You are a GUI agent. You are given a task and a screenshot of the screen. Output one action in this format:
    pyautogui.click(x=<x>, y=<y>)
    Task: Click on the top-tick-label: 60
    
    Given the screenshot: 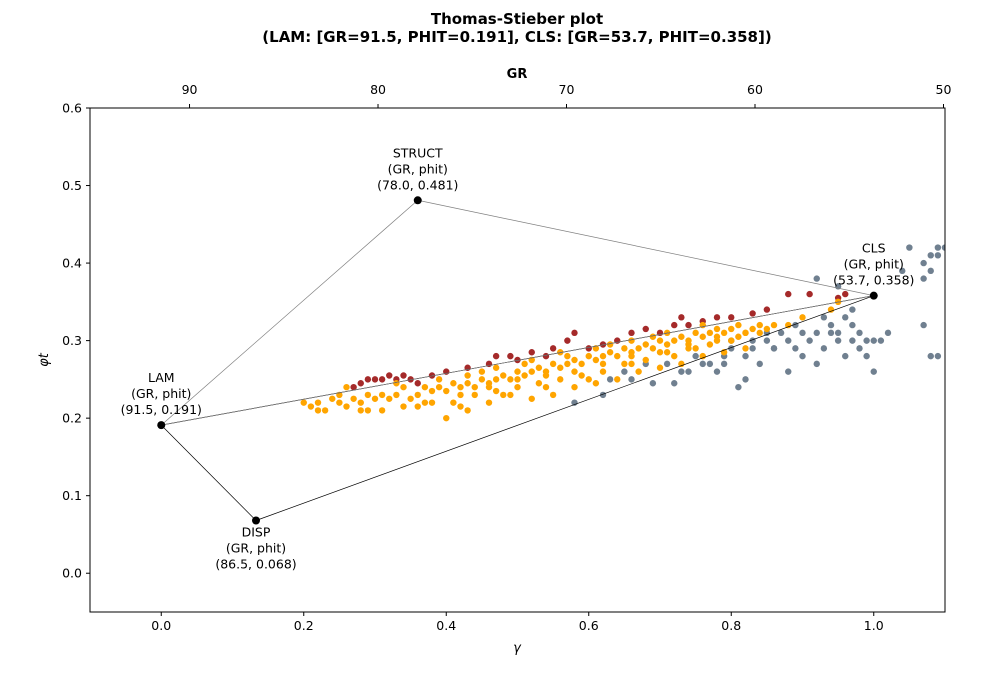 What is the action you would take?
    pyautogui.click(x=755, y=89)
    